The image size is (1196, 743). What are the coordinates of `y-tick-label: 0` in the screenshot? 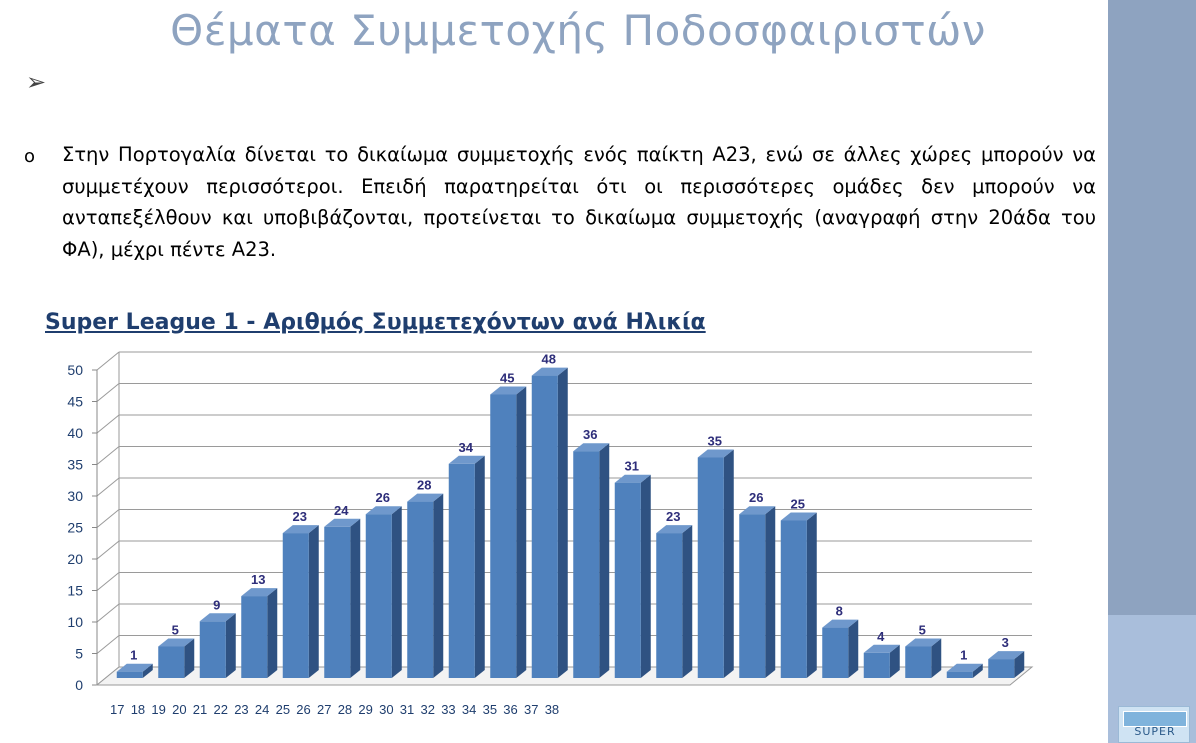 It's located at (79, 685).